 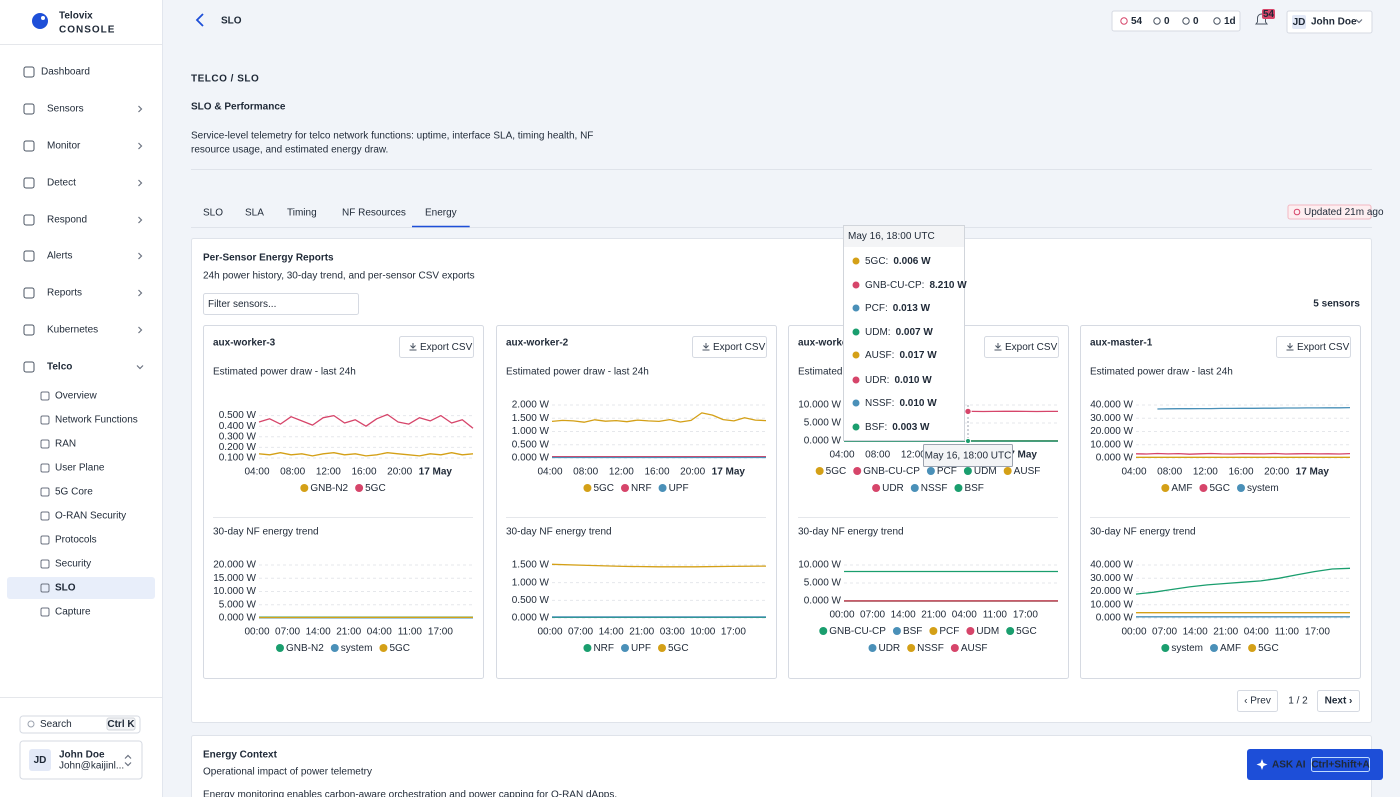 What do you see at coordinates (1257, 701) in the screenshot?
I see `prev-button` at bounding box center [1257, 701].